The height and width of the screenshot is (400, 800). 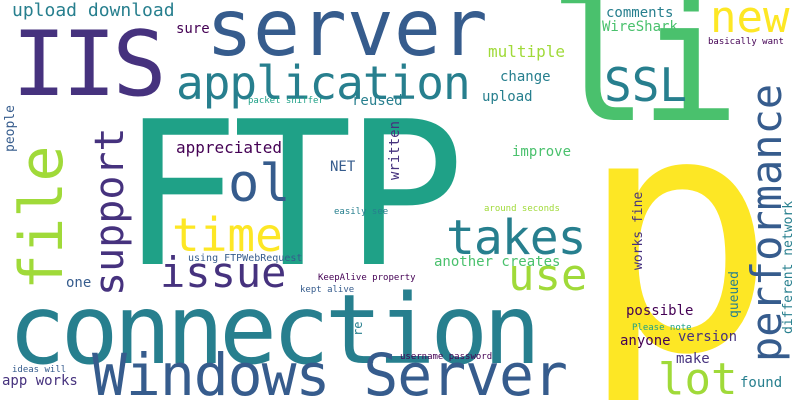 What do you see at coordinates (377, 101) in the screenshot?
I see `word-reused: reused` at bounding box center [377, 101].